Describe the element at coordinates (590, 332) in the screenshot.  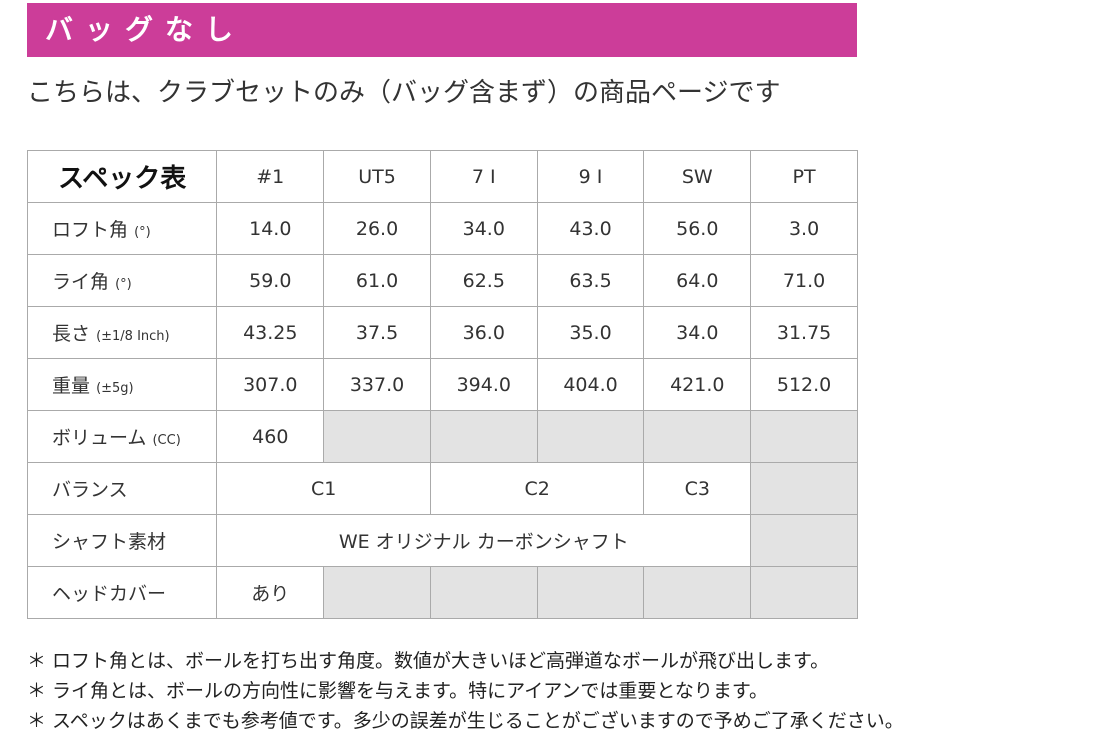
I see `table-cell: 35.0` at that location.